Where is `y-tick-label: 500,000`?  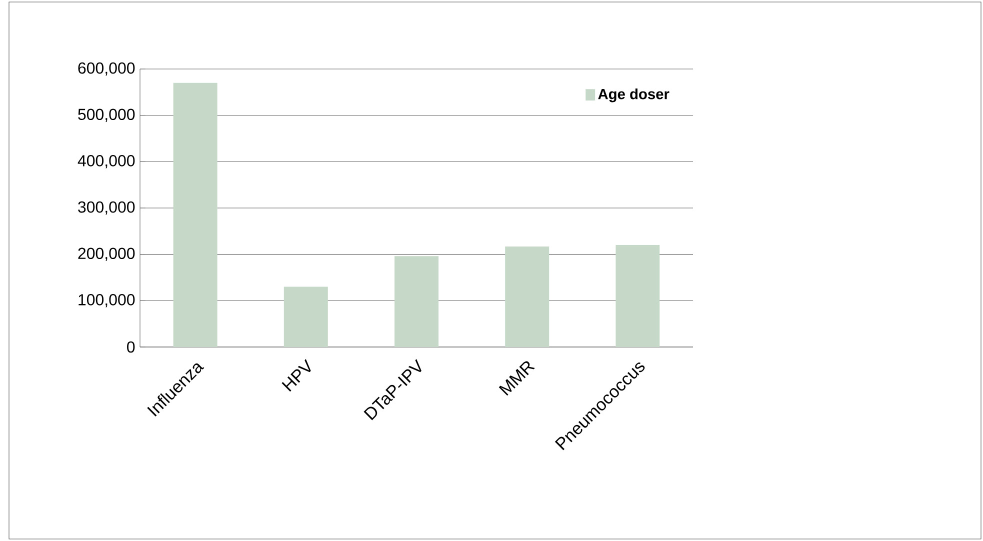 y-tick-label: 500,000 is located at coordinates (106, 115).